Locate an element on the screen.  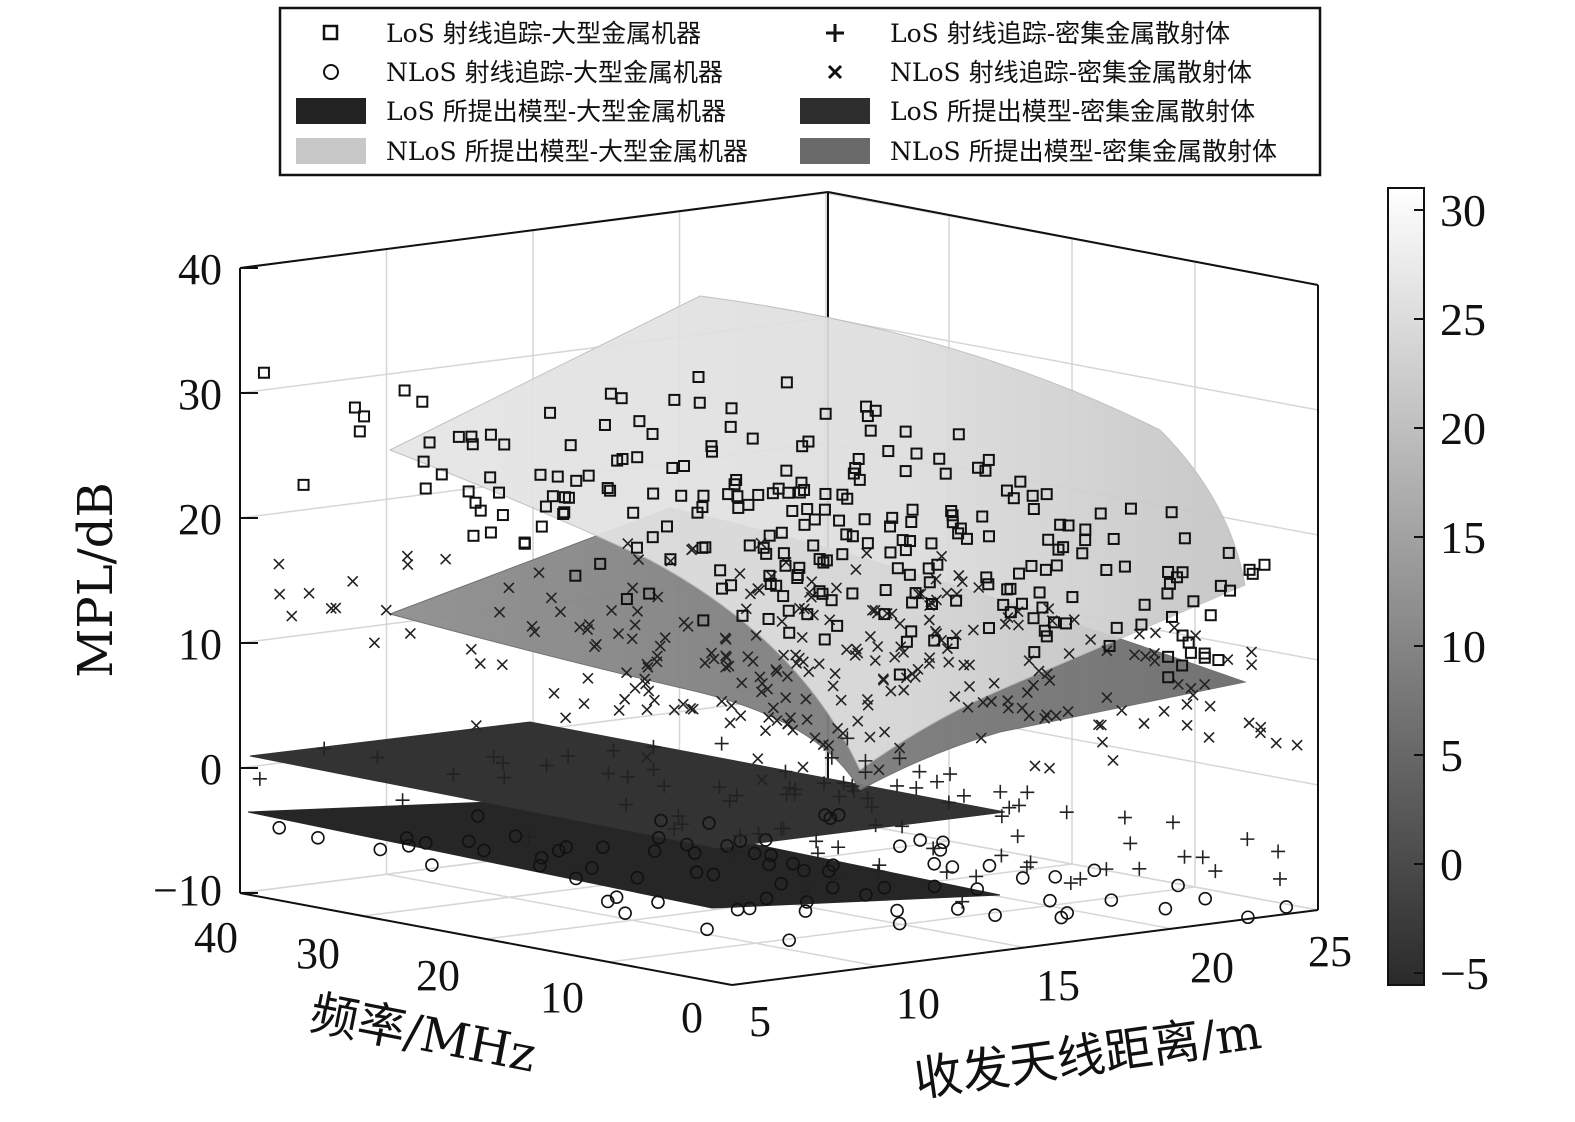
freq-tick-label: 10 is located at coordinates (562, 997).